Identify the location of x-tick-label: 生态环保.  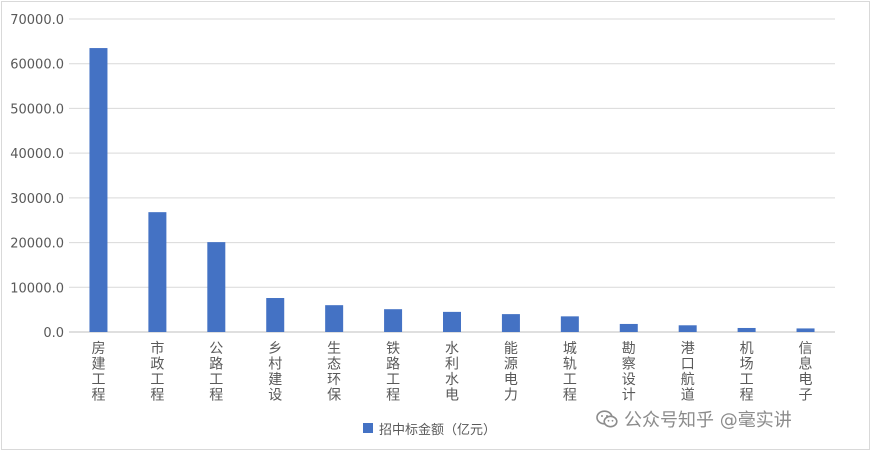
(334, 372).